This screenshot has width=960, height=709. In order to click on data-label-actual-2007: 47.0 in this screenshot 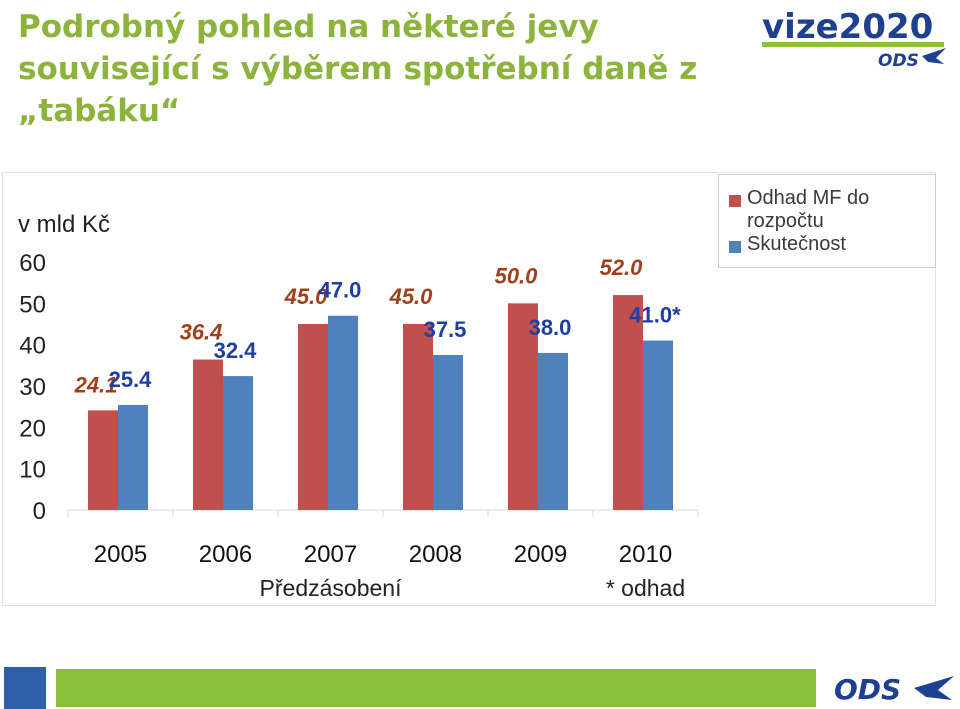, I will do `click(340, 290)`.